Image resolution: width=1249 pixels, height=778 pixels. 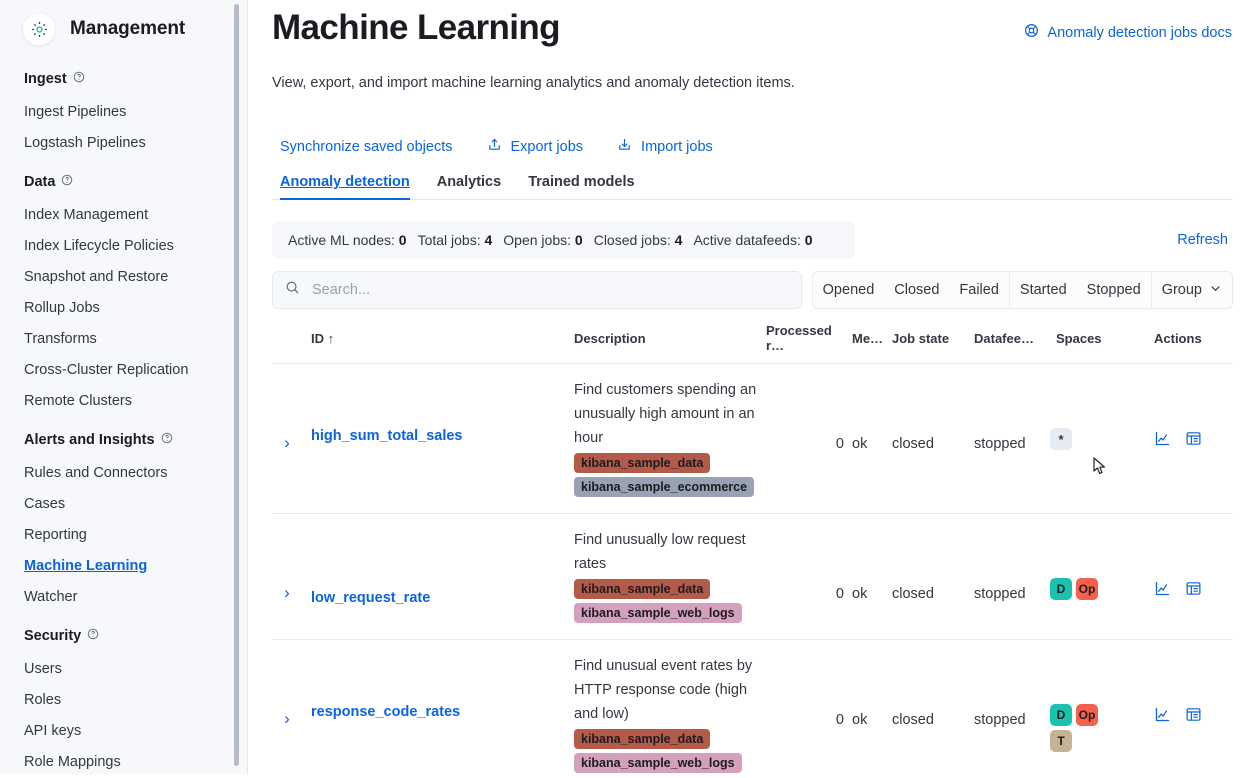 What do you see at coordinates (921, 338) in the screenshot?
I see `column-header-job-state: Job state` at bounding box center [921, 338].